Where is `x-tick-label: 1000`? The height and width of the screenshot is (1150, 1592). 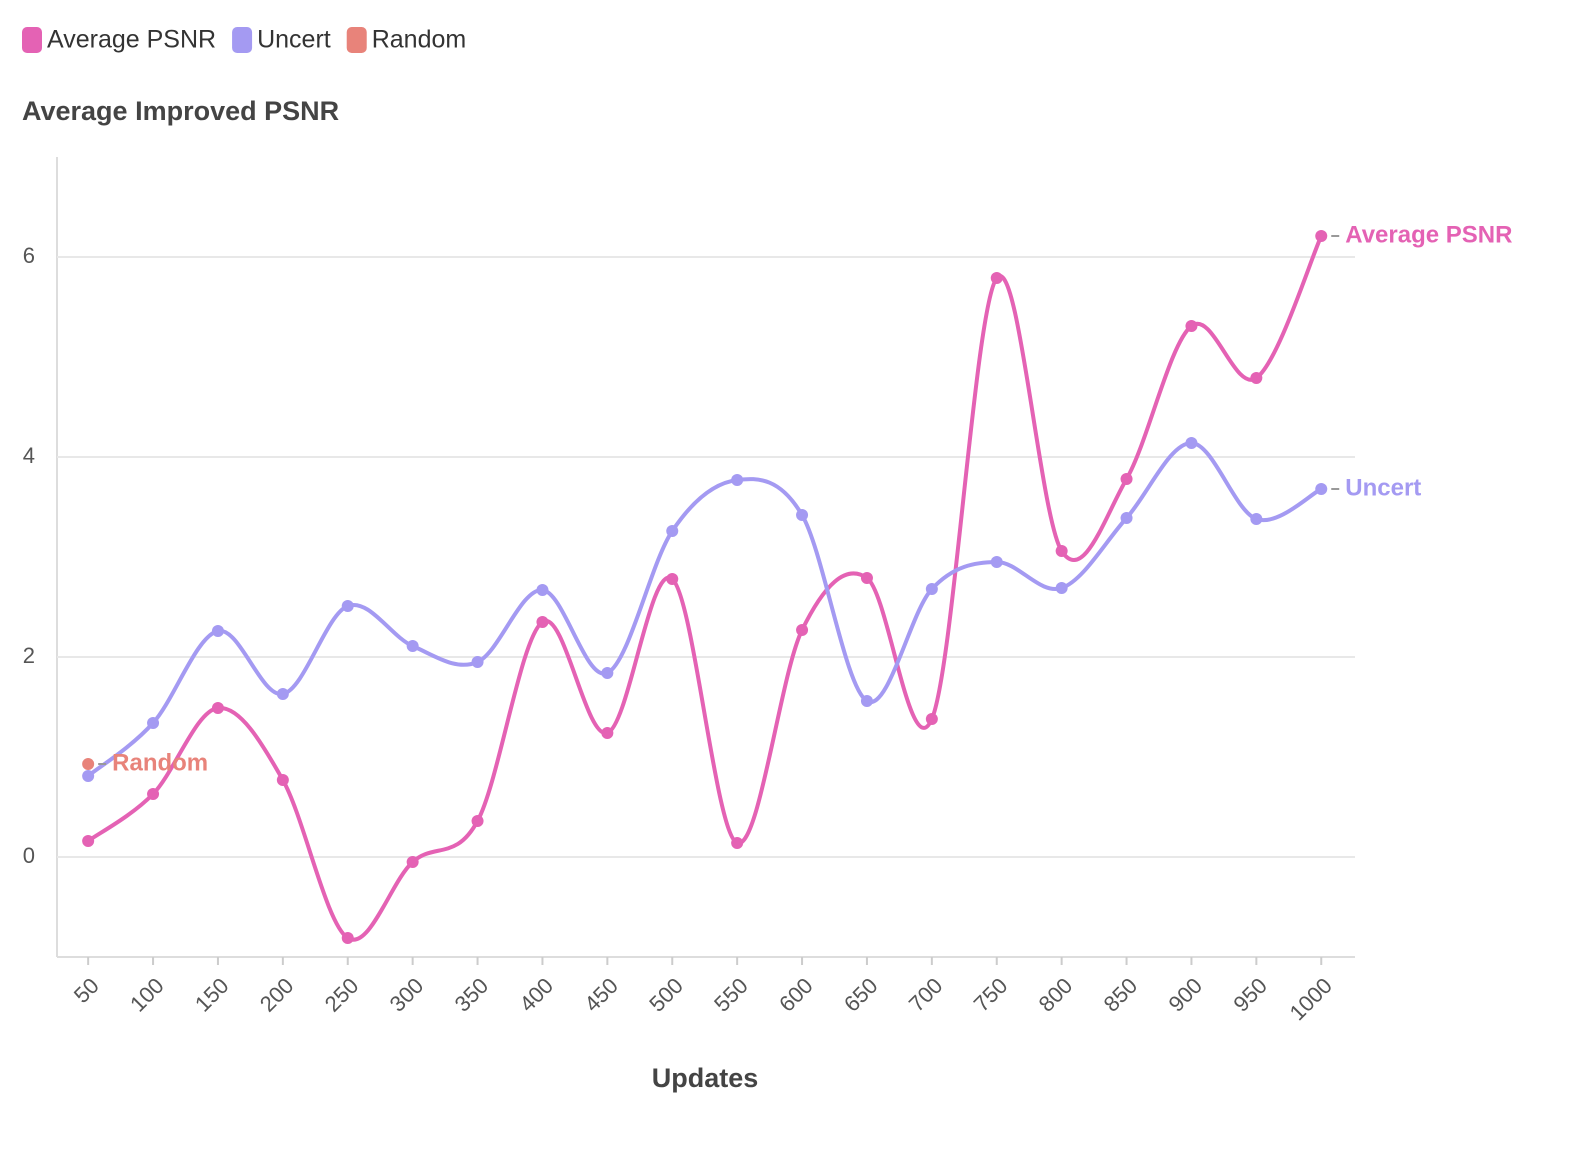 x-tick-label: 1000 is located at coordinates (1311, 999).